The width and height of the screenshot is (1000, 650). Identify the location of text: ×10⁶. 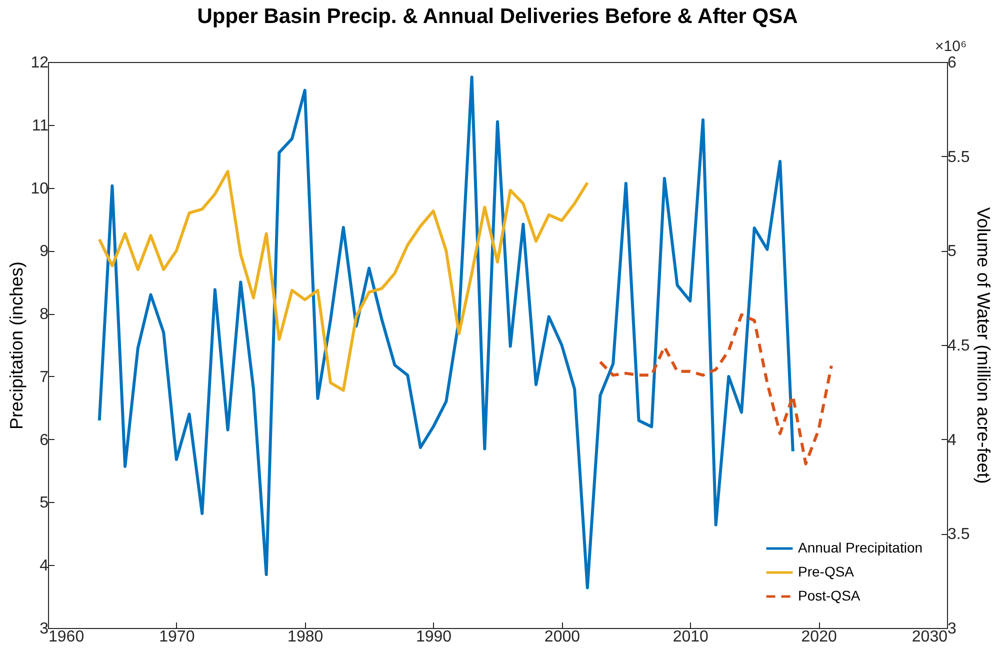
(951, 46).